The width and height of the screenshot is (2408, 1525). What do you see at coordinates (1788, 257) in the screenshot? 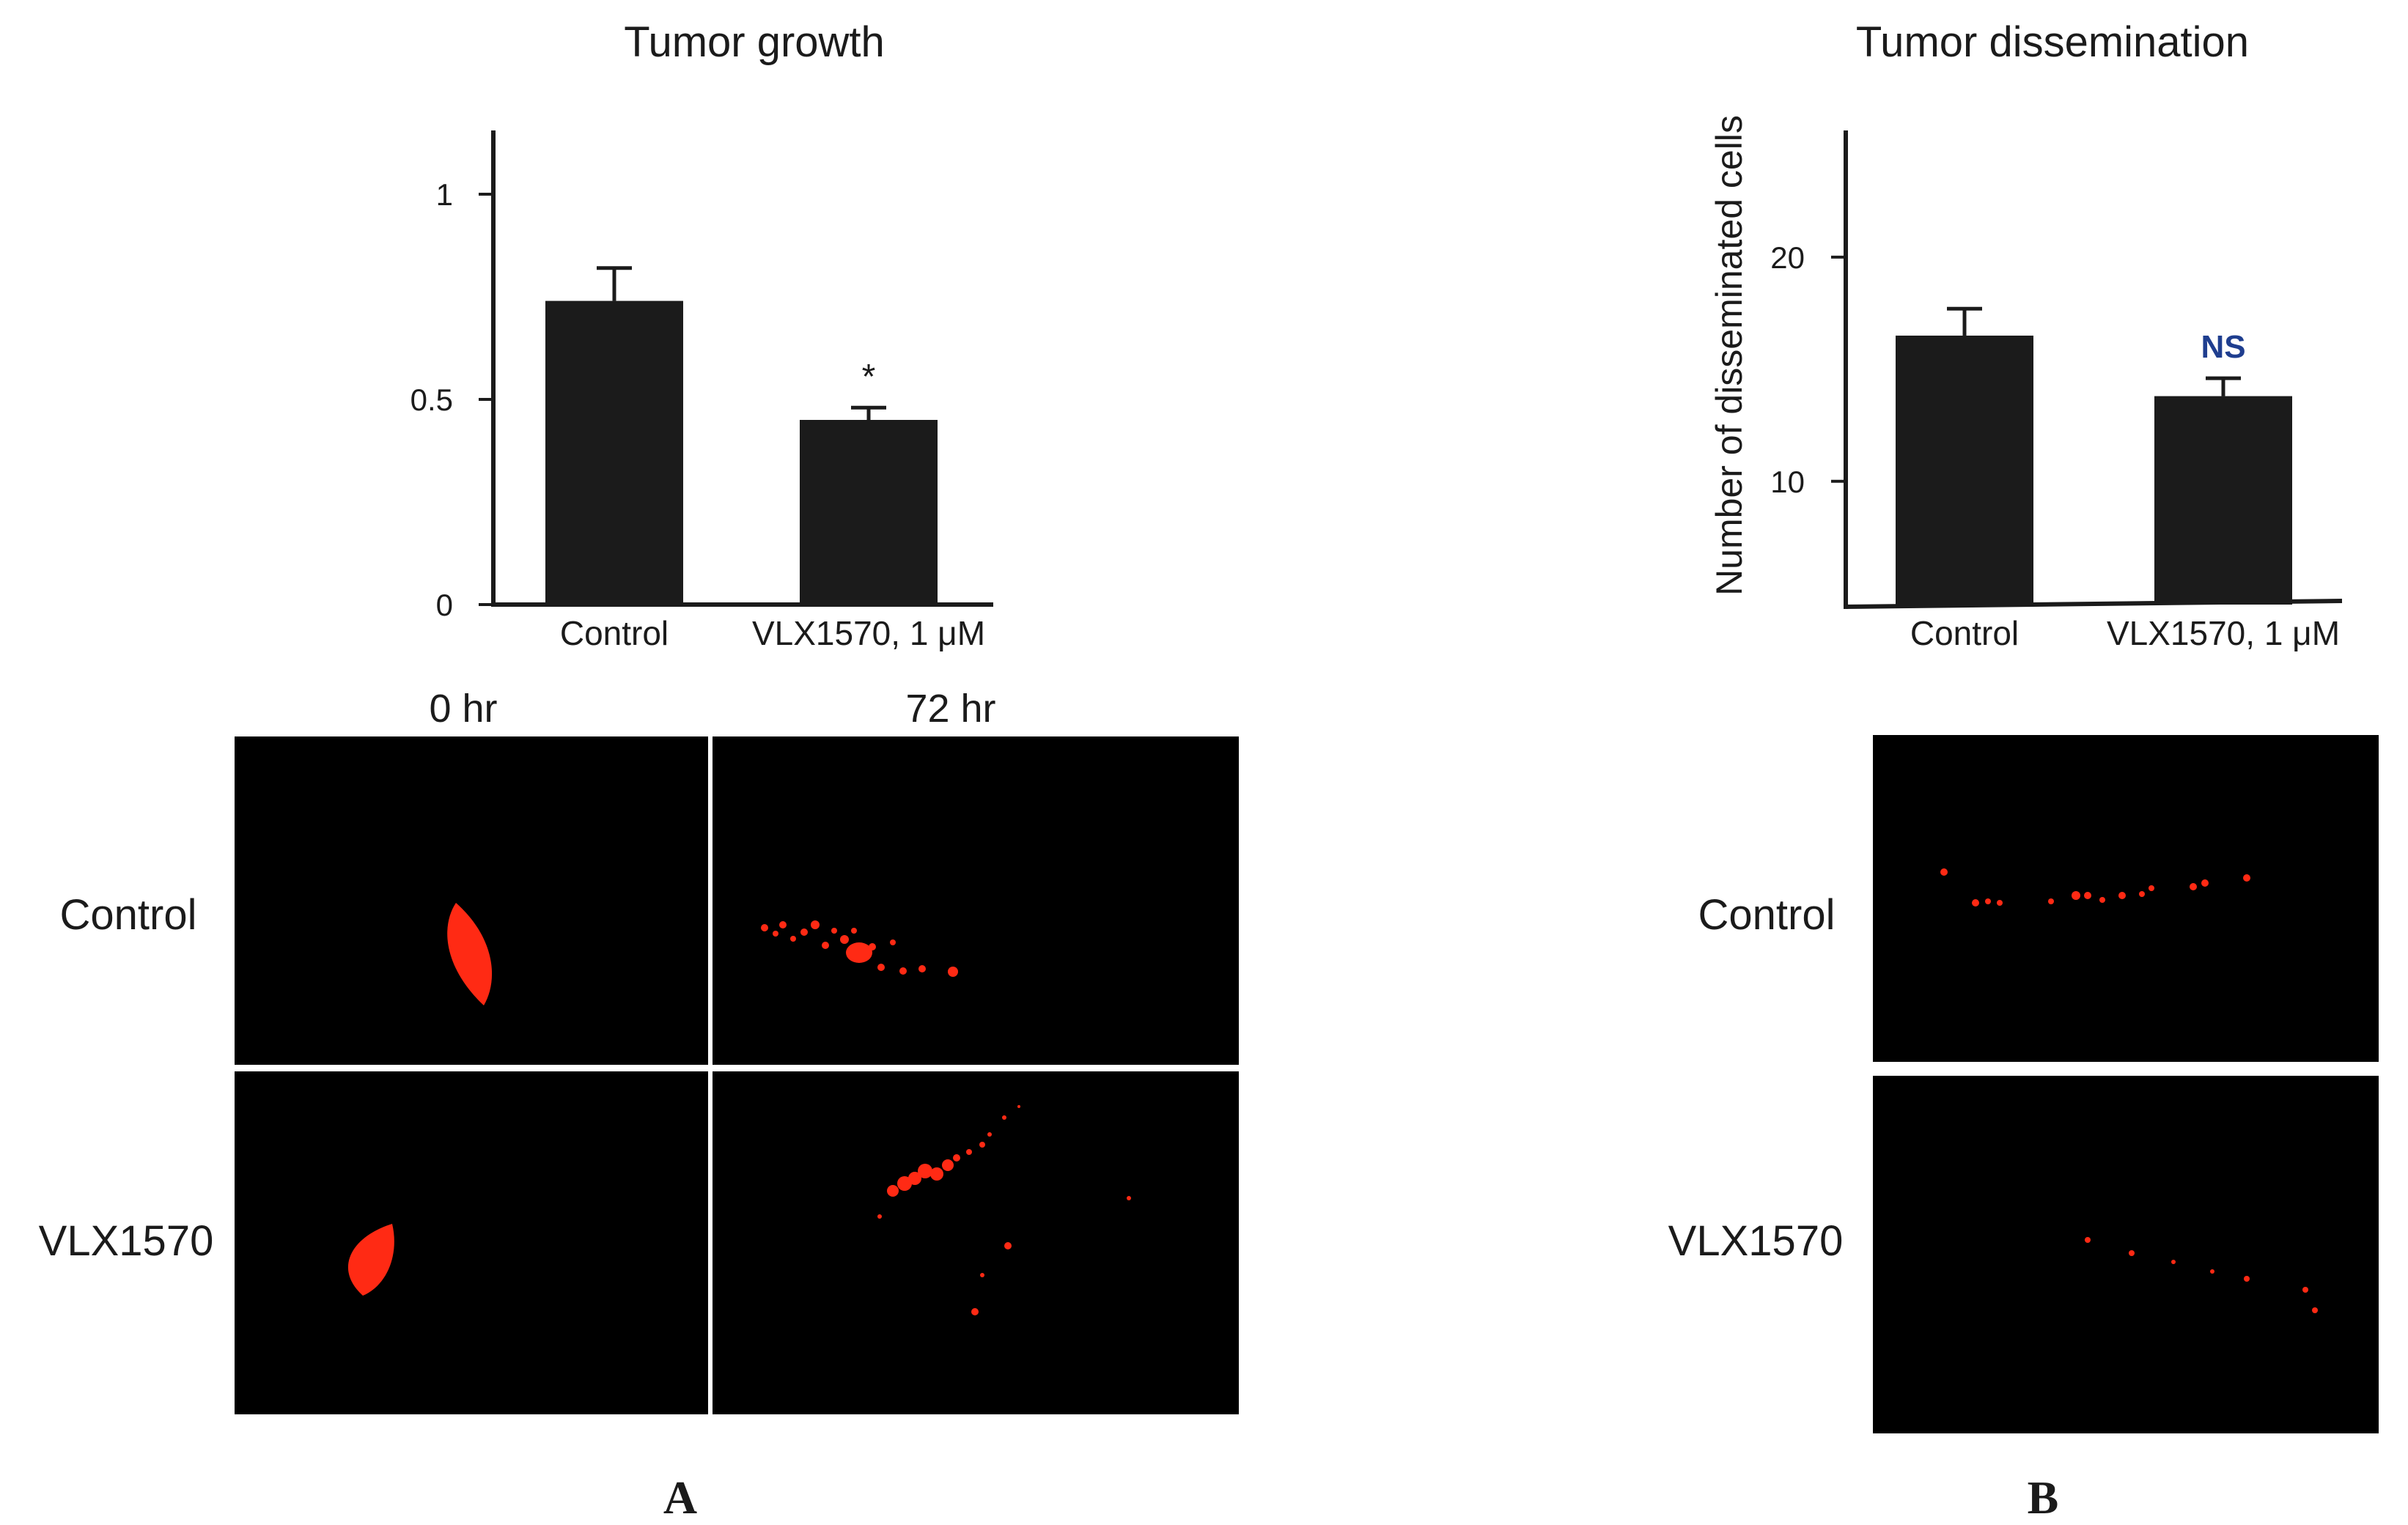
I see `y-tick-label: 20` at bounding box center [1788, 257].